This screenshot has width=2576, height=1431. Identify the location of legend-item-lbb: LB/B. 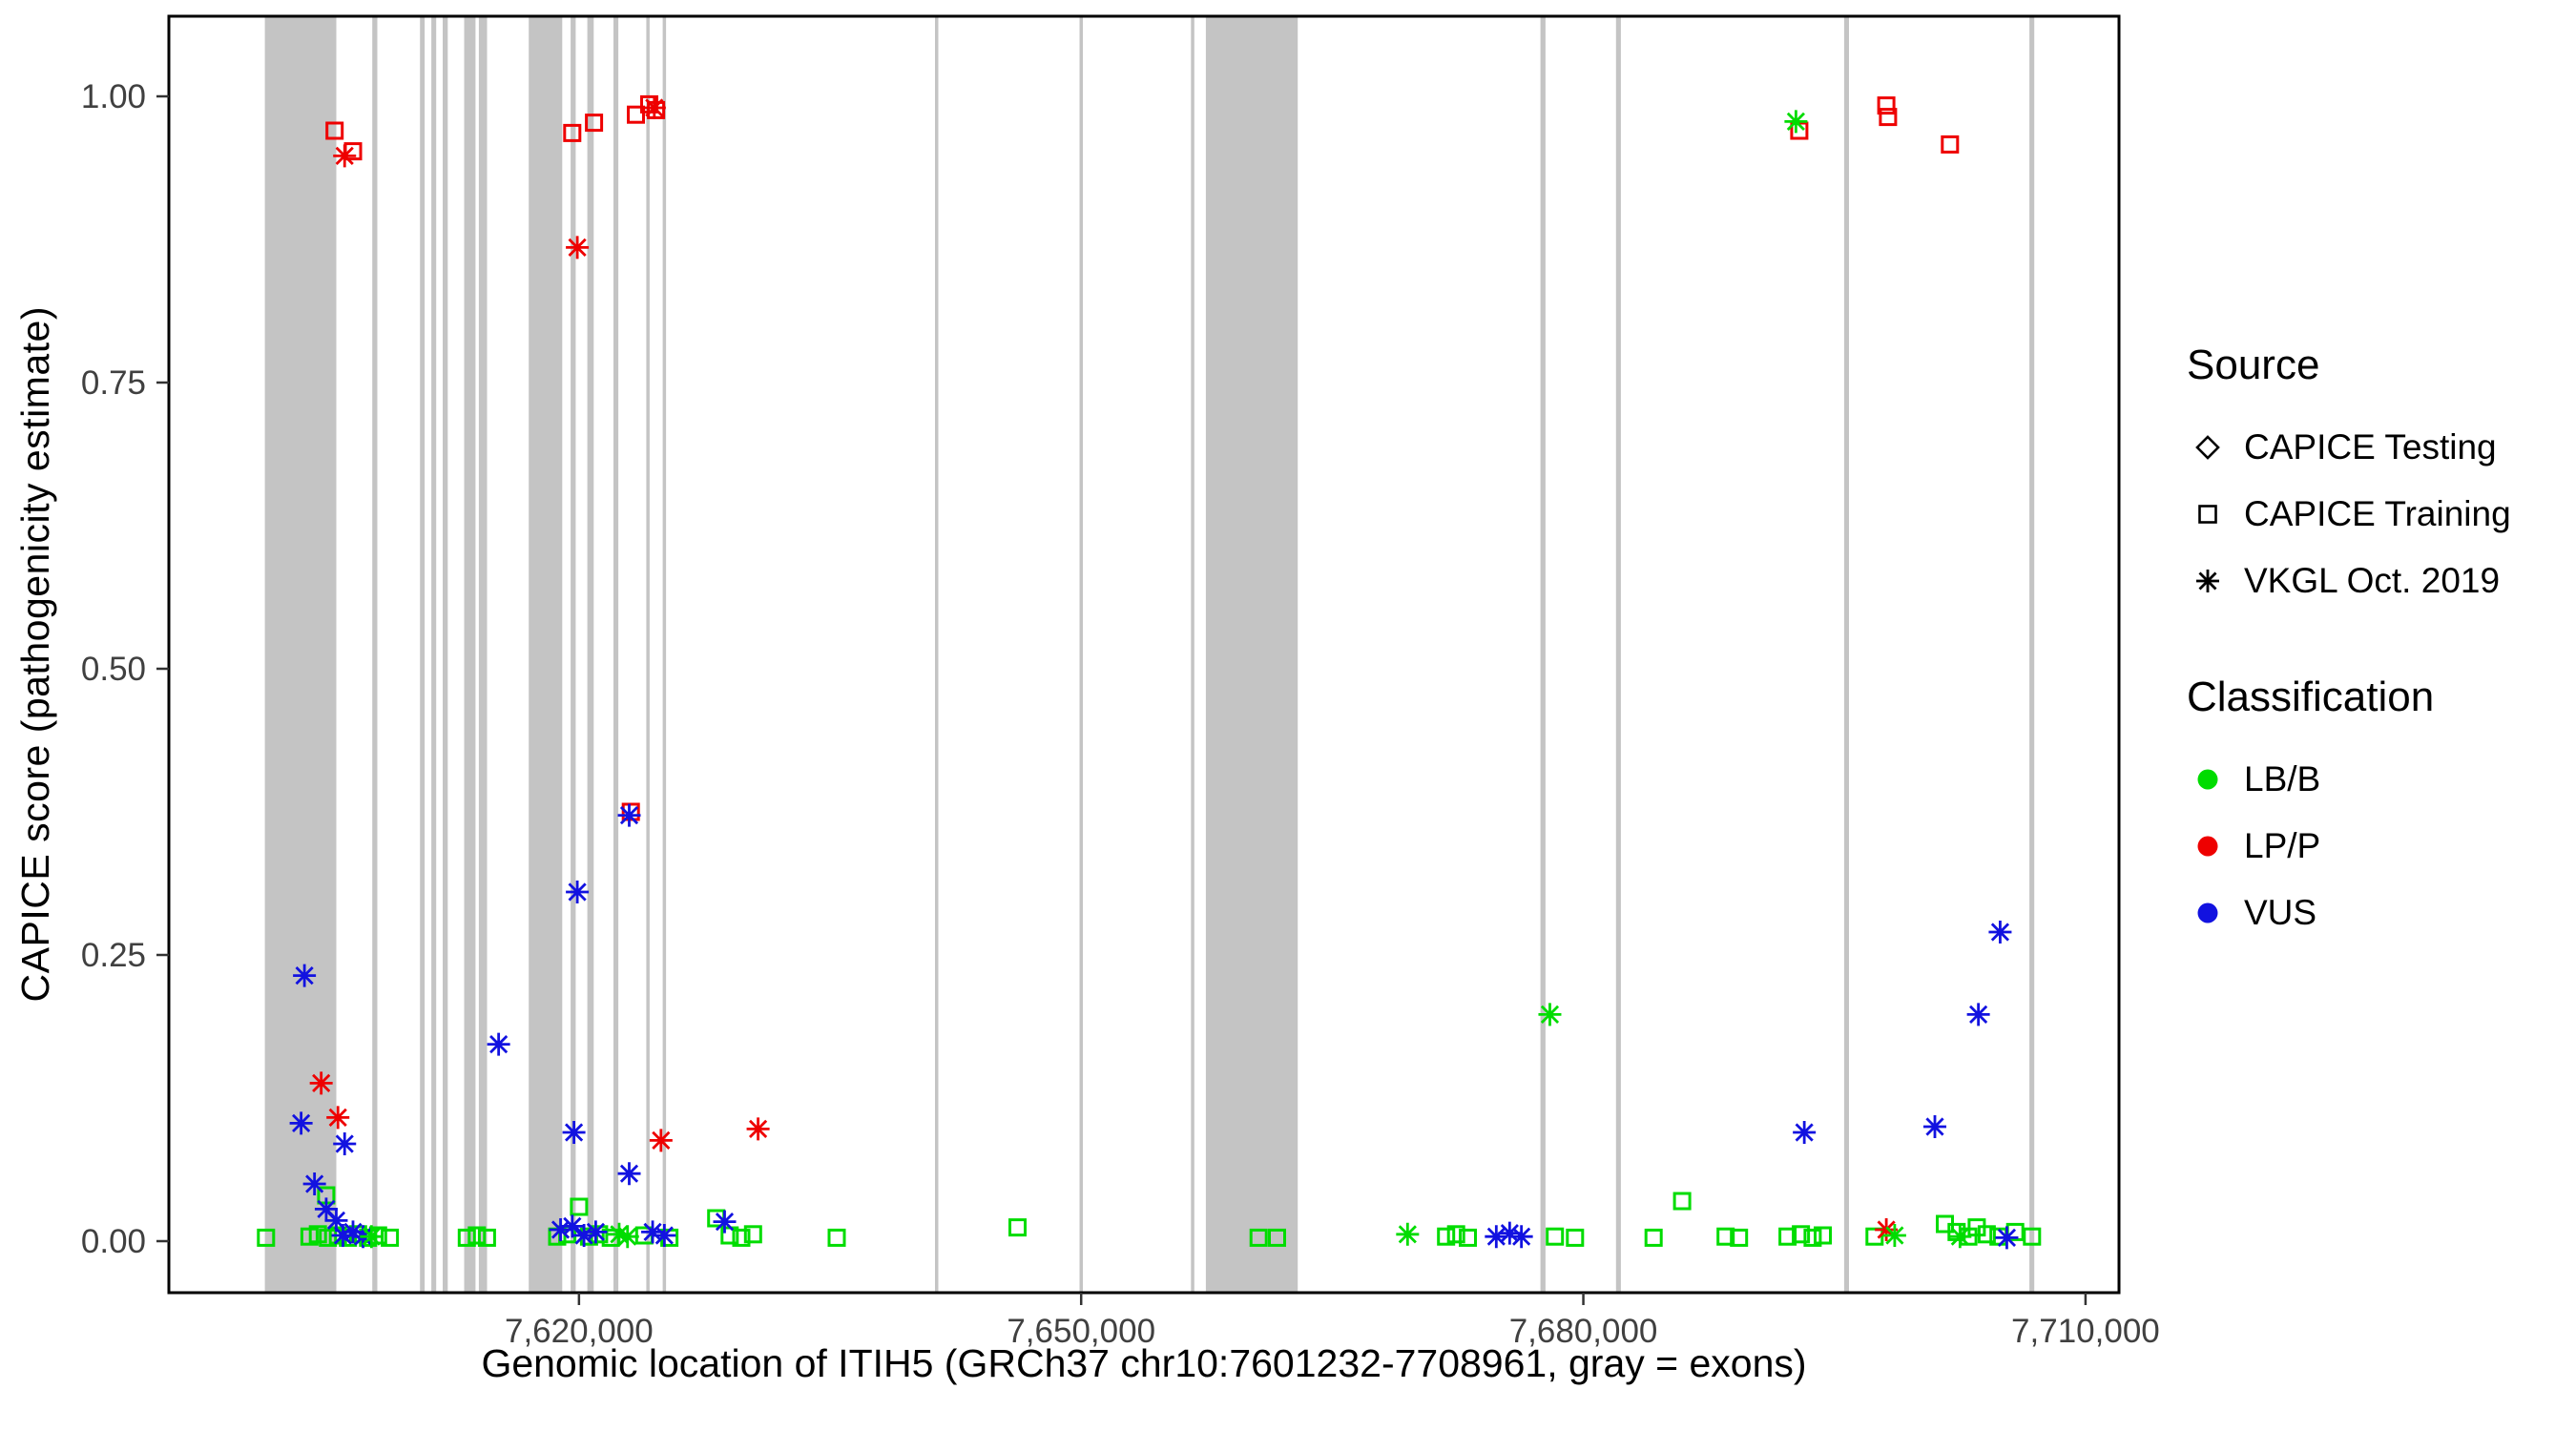
(2377, 779).